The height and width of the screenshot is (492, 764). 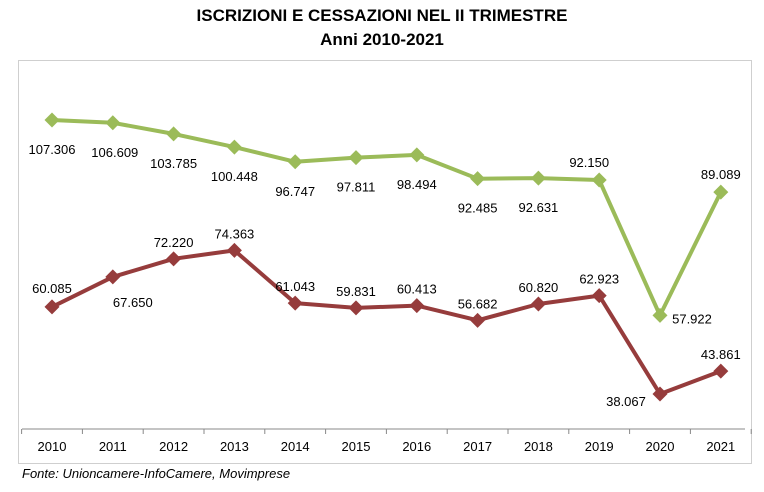 What do you see at coordinates (660, 446) in the screenshot?
I see `x-tick-label: 2020` at bounding box center [660, 446].